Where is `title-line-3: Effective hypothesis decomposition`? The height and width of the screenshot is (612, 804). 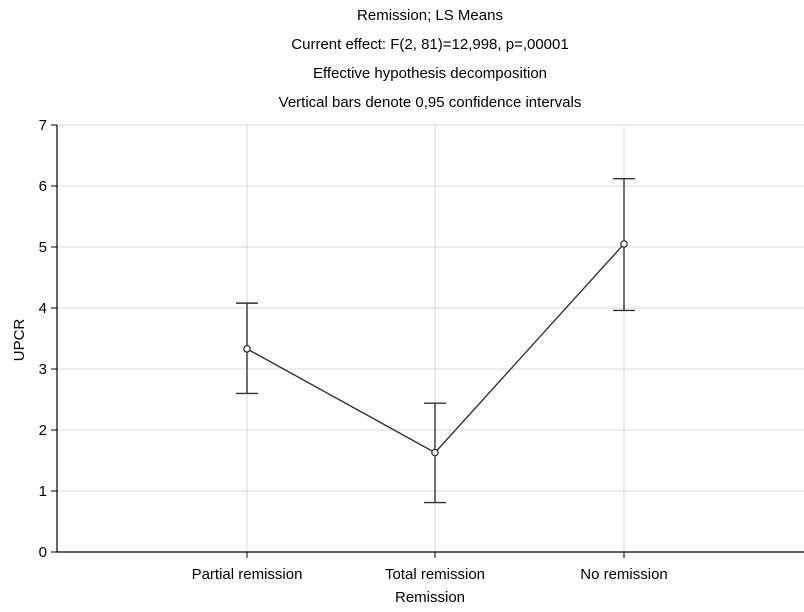
title-line-3: Effective hypothesis decomposition is located at coordinates (430, 73).